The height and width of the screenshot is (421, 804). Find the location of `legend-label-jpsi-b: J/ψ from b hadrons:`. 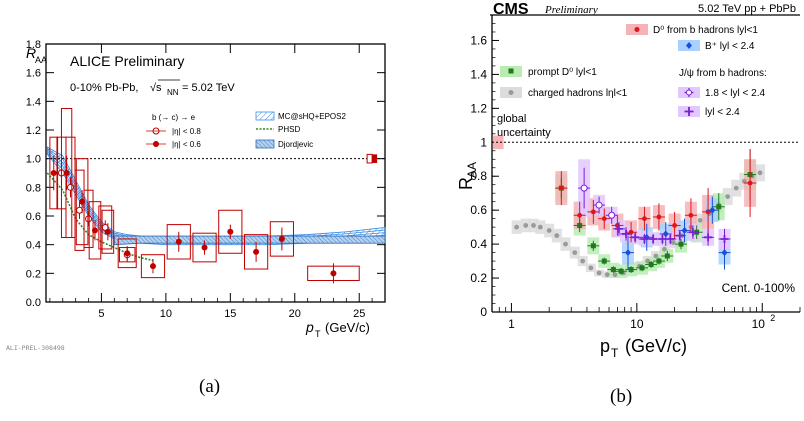

legend-label-jpsi-b: J/ψ from b hadrons: is located at coordinates (723, 73).